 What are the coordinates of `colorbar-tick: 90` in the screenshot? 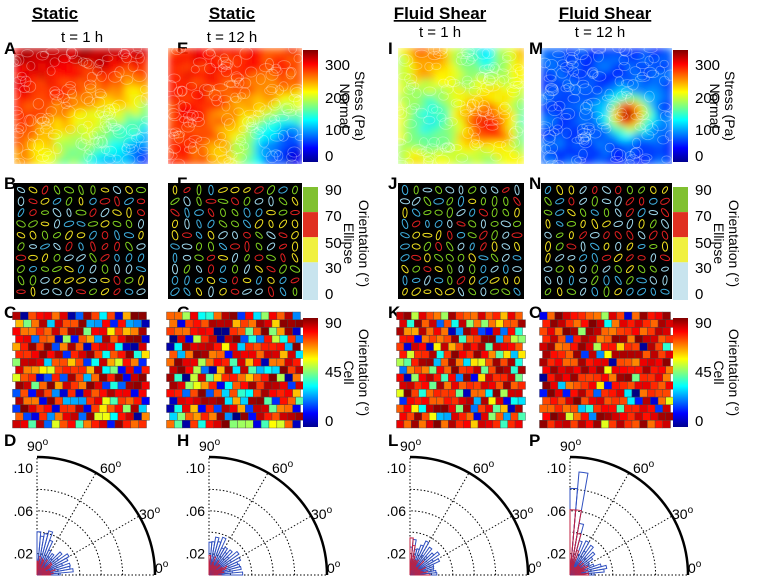 It's located at (703, 323).